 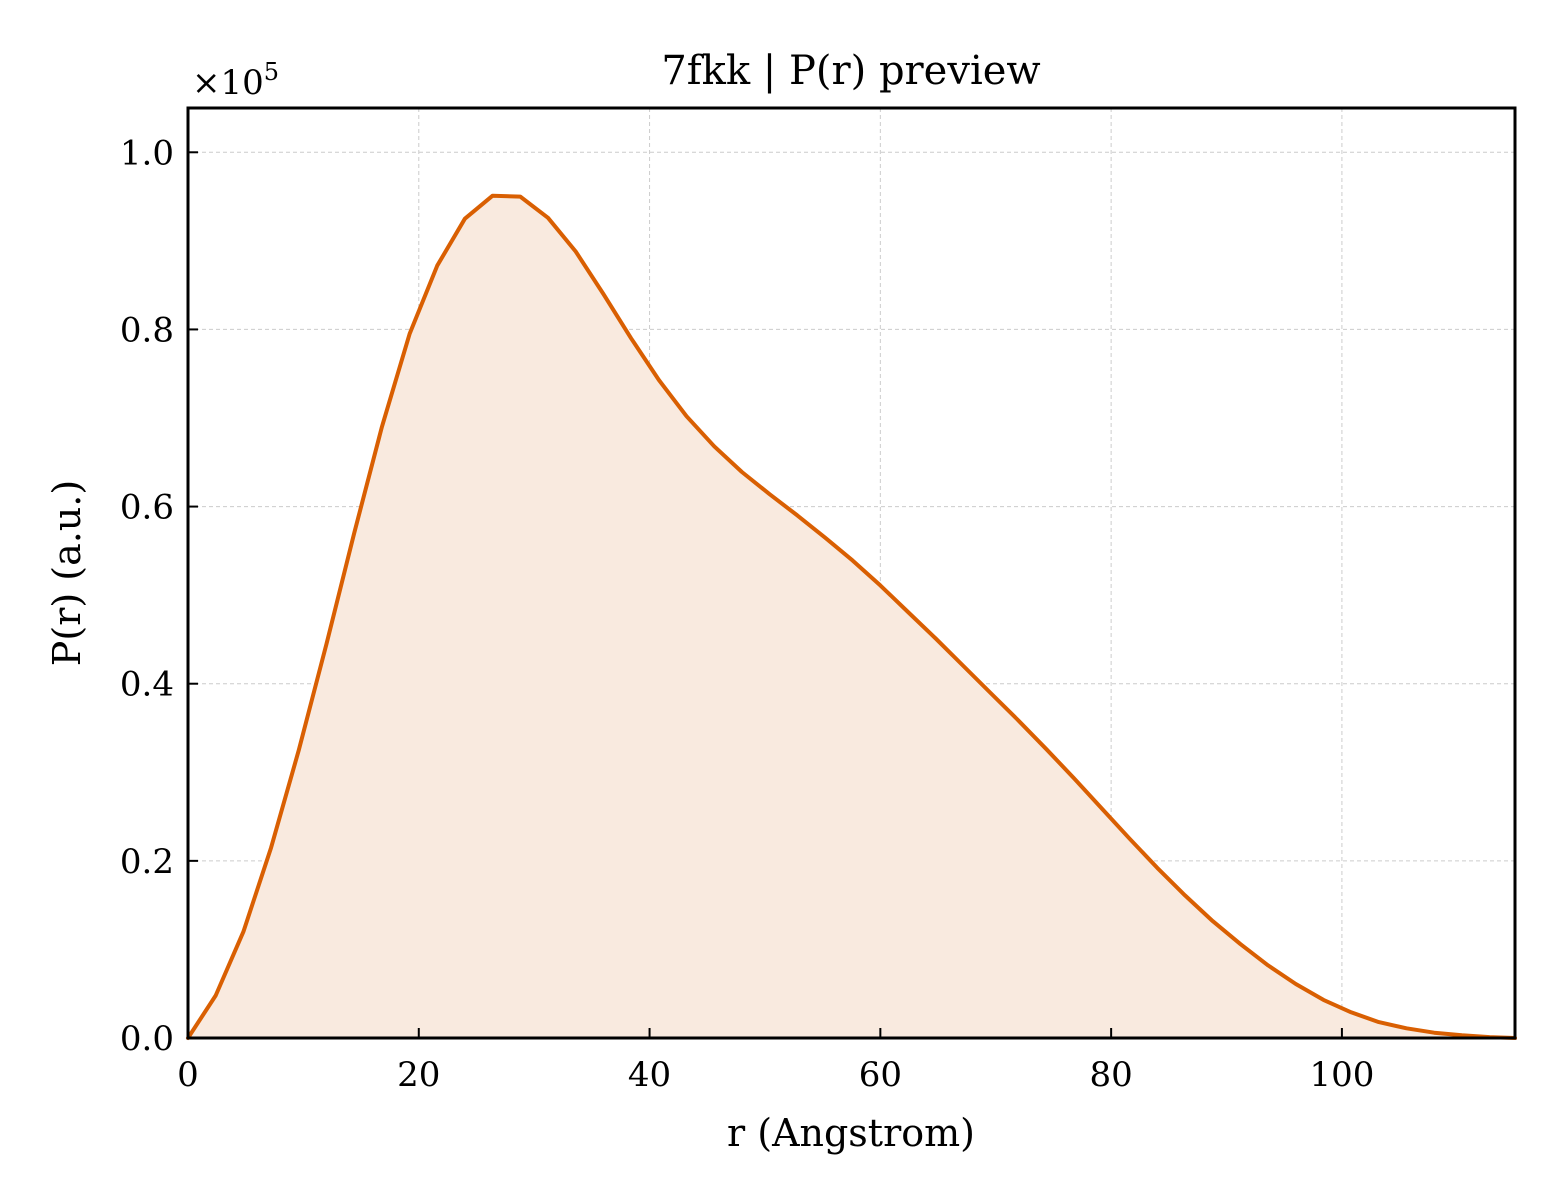 I want to click on x-tick-label: 0, so click(x=188, y=1075).